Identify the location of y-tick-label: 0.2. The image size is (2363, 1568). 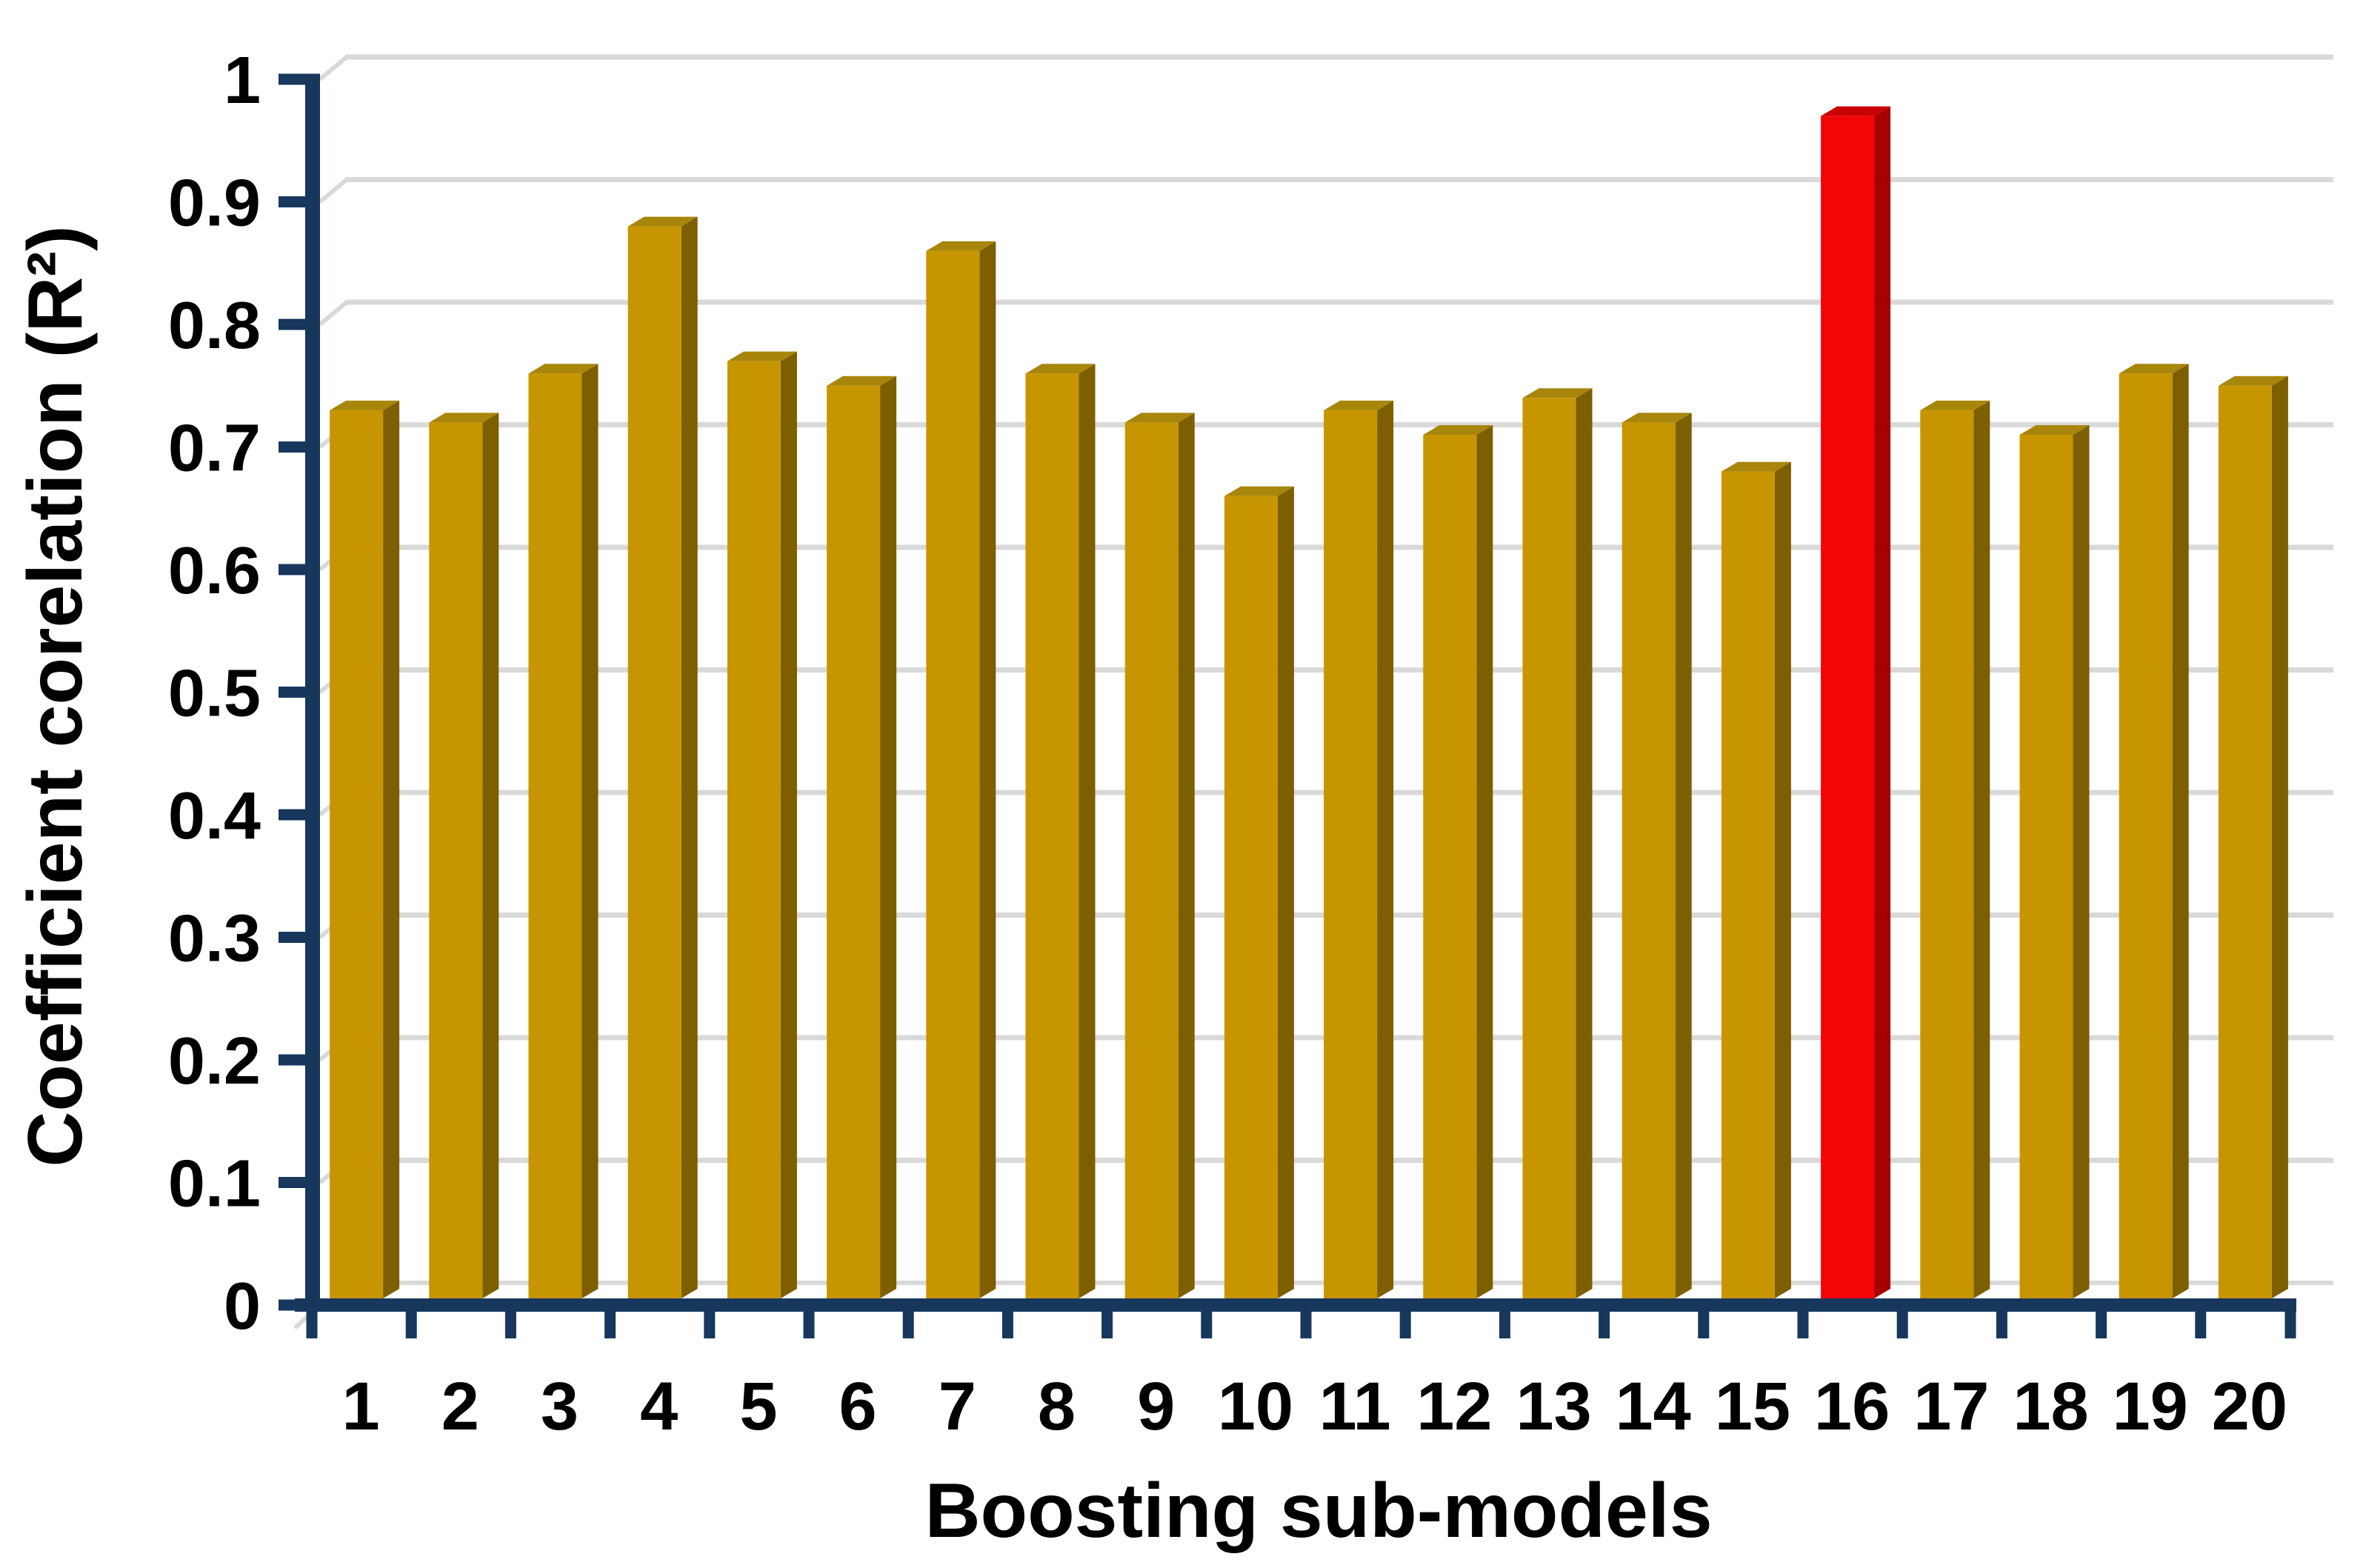
(214, 1061).